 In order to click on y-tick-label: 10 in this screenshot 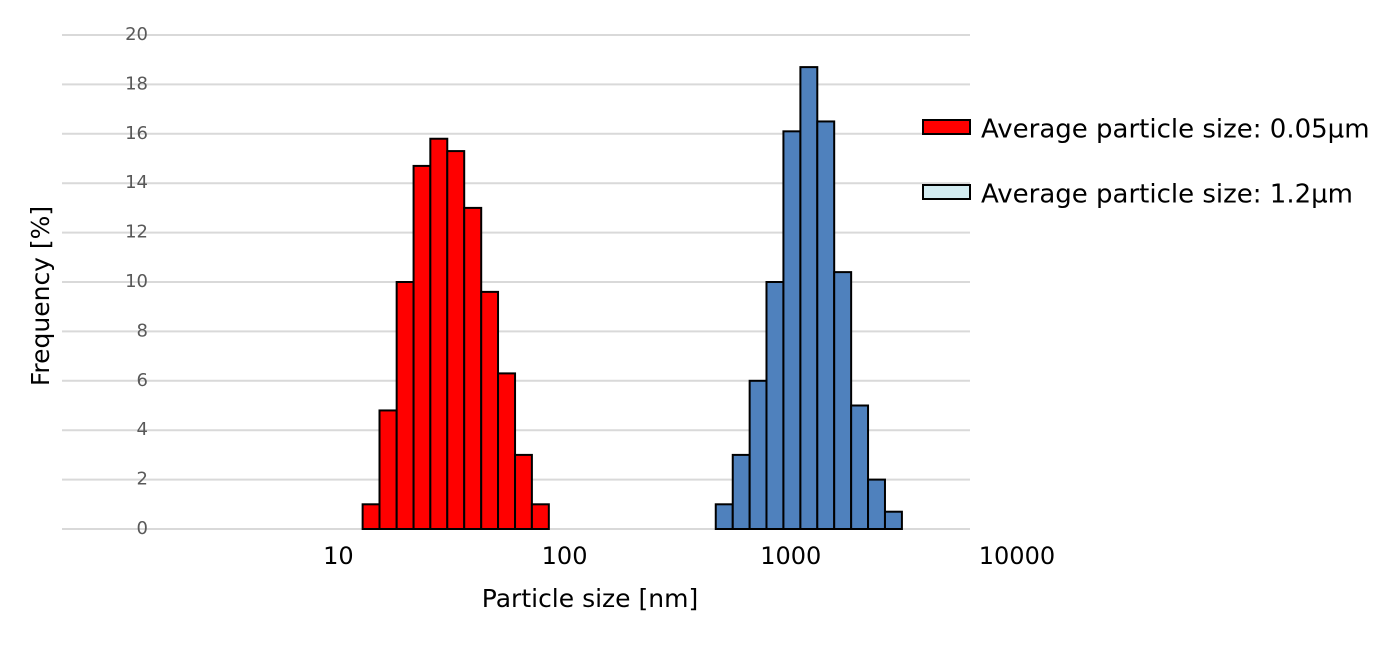, I will do `click(136, 281)`.